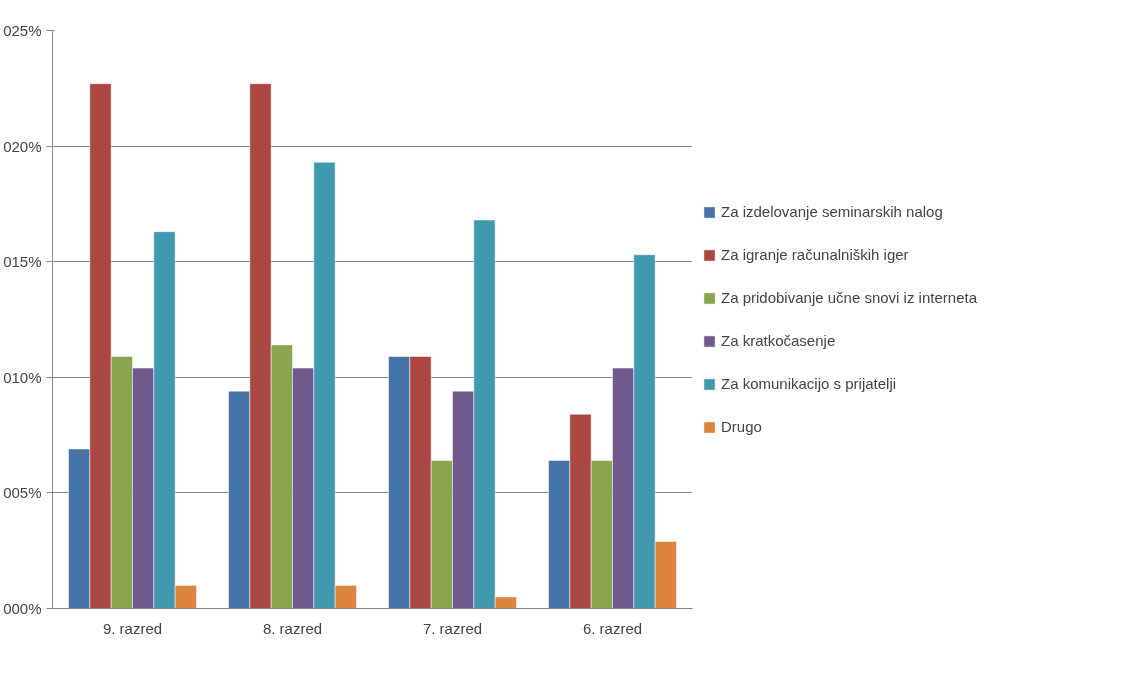 The height and width of the screenshot is (679, 1147). Describe the element at coordinates (22, 493) in the screenshot. I see `y-tick-label: 005%` at that location.